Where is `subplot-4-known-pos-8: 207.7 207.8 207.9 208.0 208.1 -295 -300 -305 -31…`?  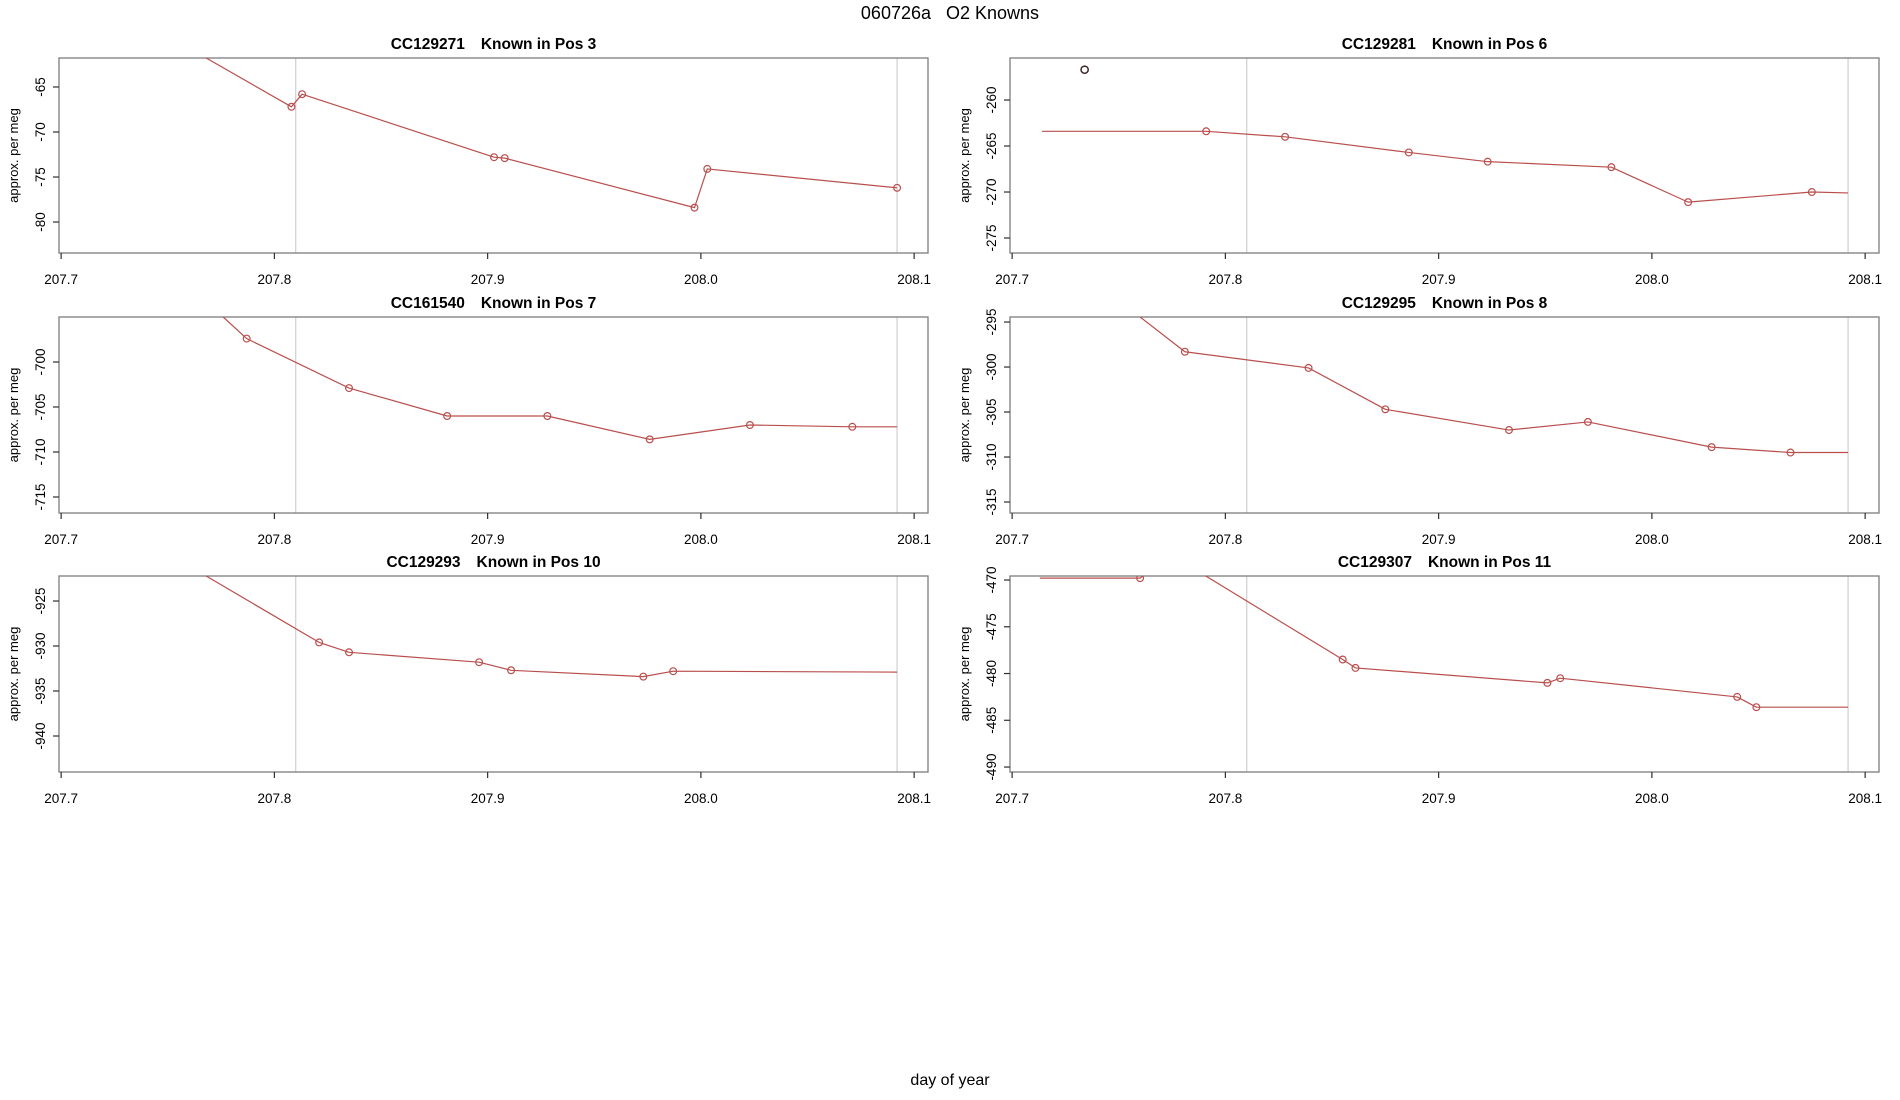
subplot-4-known-pos-8: 207.7 207.8 207.9 208.0 208.1 -295 -300 -305 -31… is located at coordinates (1419, 421).